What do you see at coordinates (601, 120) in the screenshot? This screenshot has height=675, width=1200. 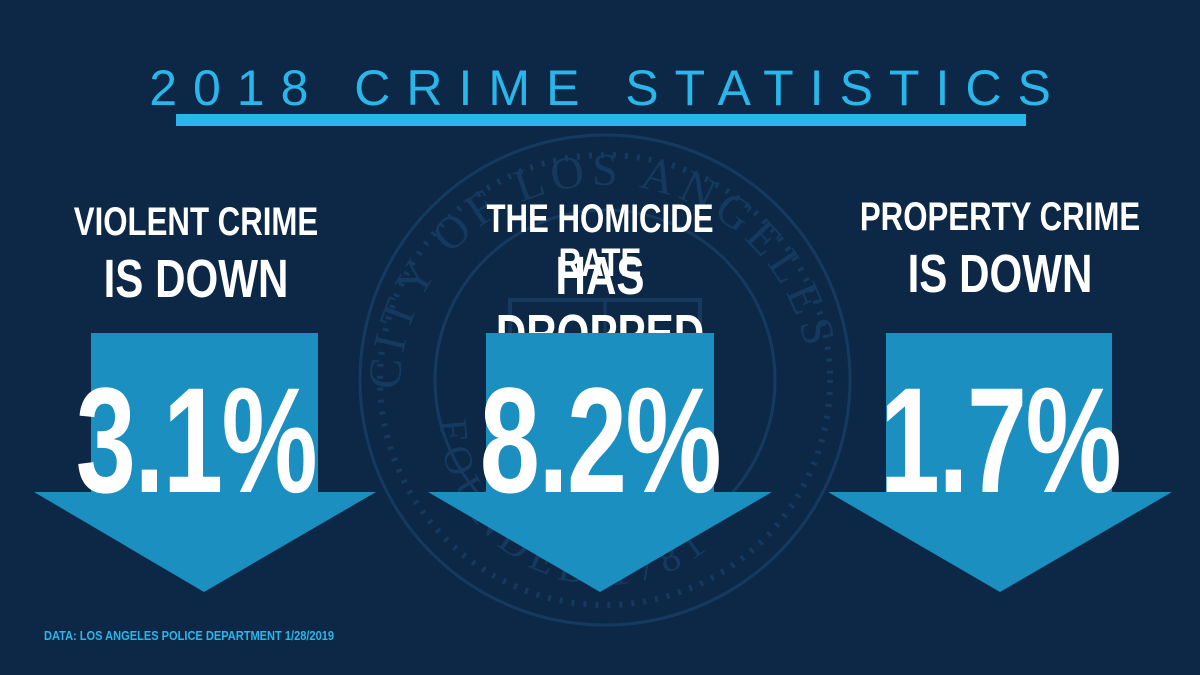 I see `title-underline` at bounding box center [601, 120].